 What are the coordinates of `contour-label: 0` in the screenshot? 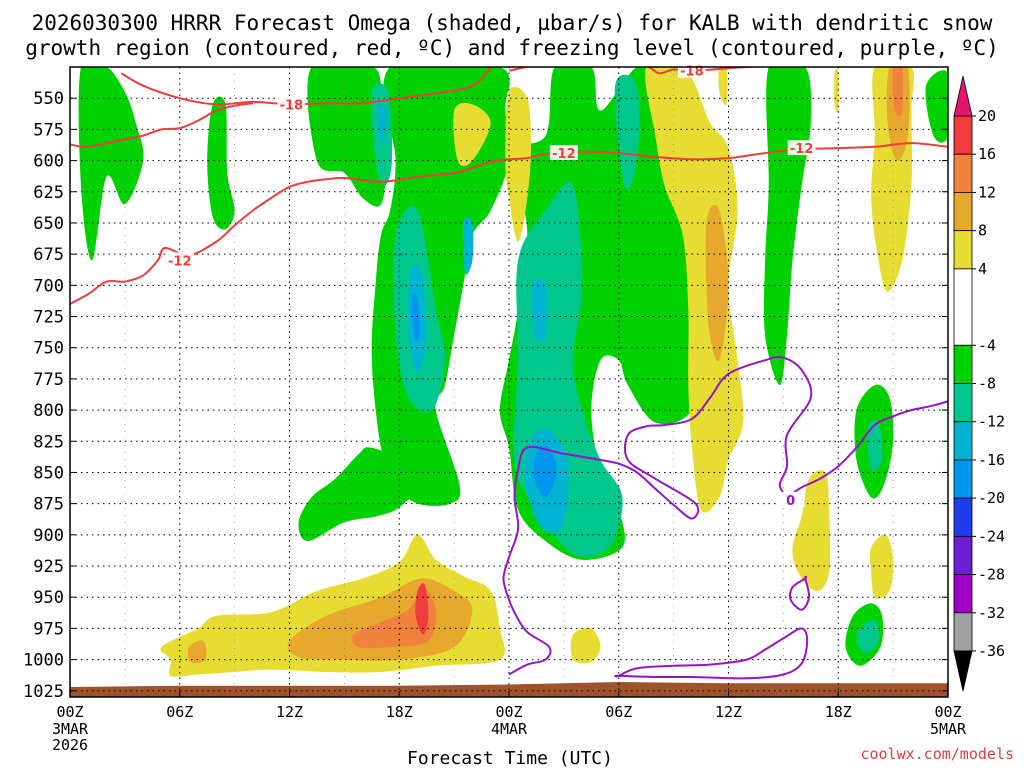 It's located at (790, 501).